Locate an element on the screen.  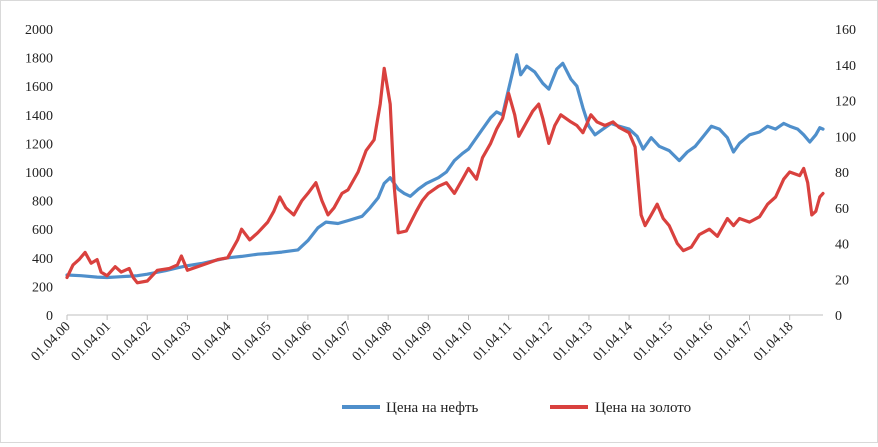
left-axis-tick-label: 200 is located at coordinates (42, 287).